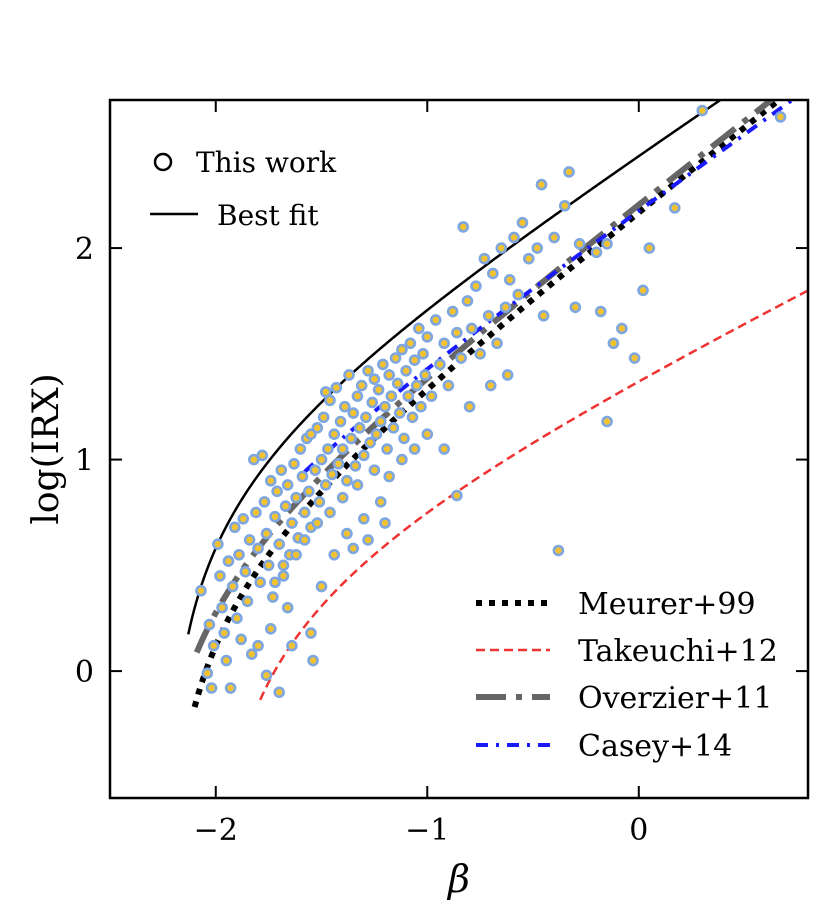  What do you see at coordinates (266, 162) in the screenshot?
I see `legend-this-work-label: This work` at bounding box center [266, 162].